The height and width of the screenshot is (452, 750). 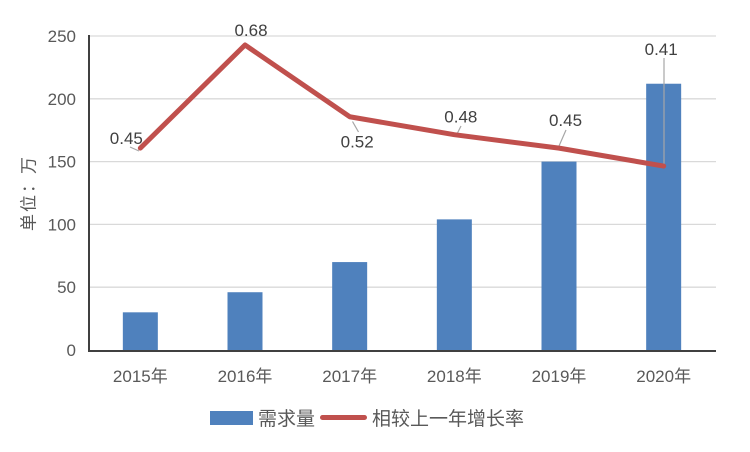 I want to click on legend-label-demand: 需求量, so click(x=286, y=419).